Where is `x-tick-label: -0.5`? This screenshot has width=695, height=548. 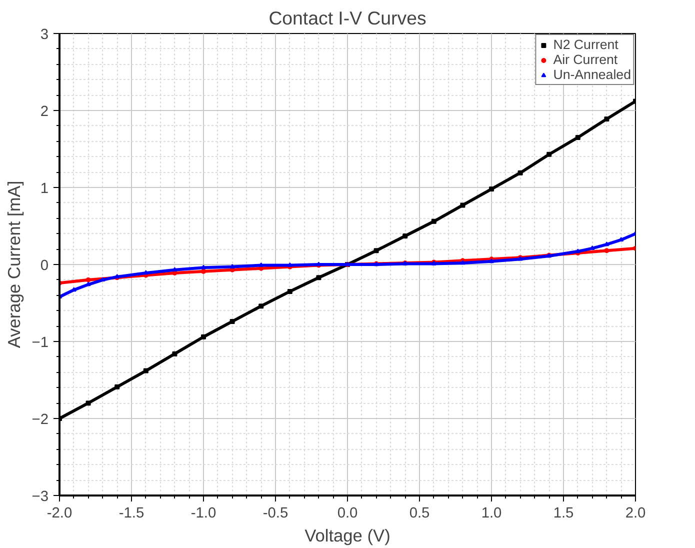
x-tick-label: -0.5 is located at coordinates (275, 514).